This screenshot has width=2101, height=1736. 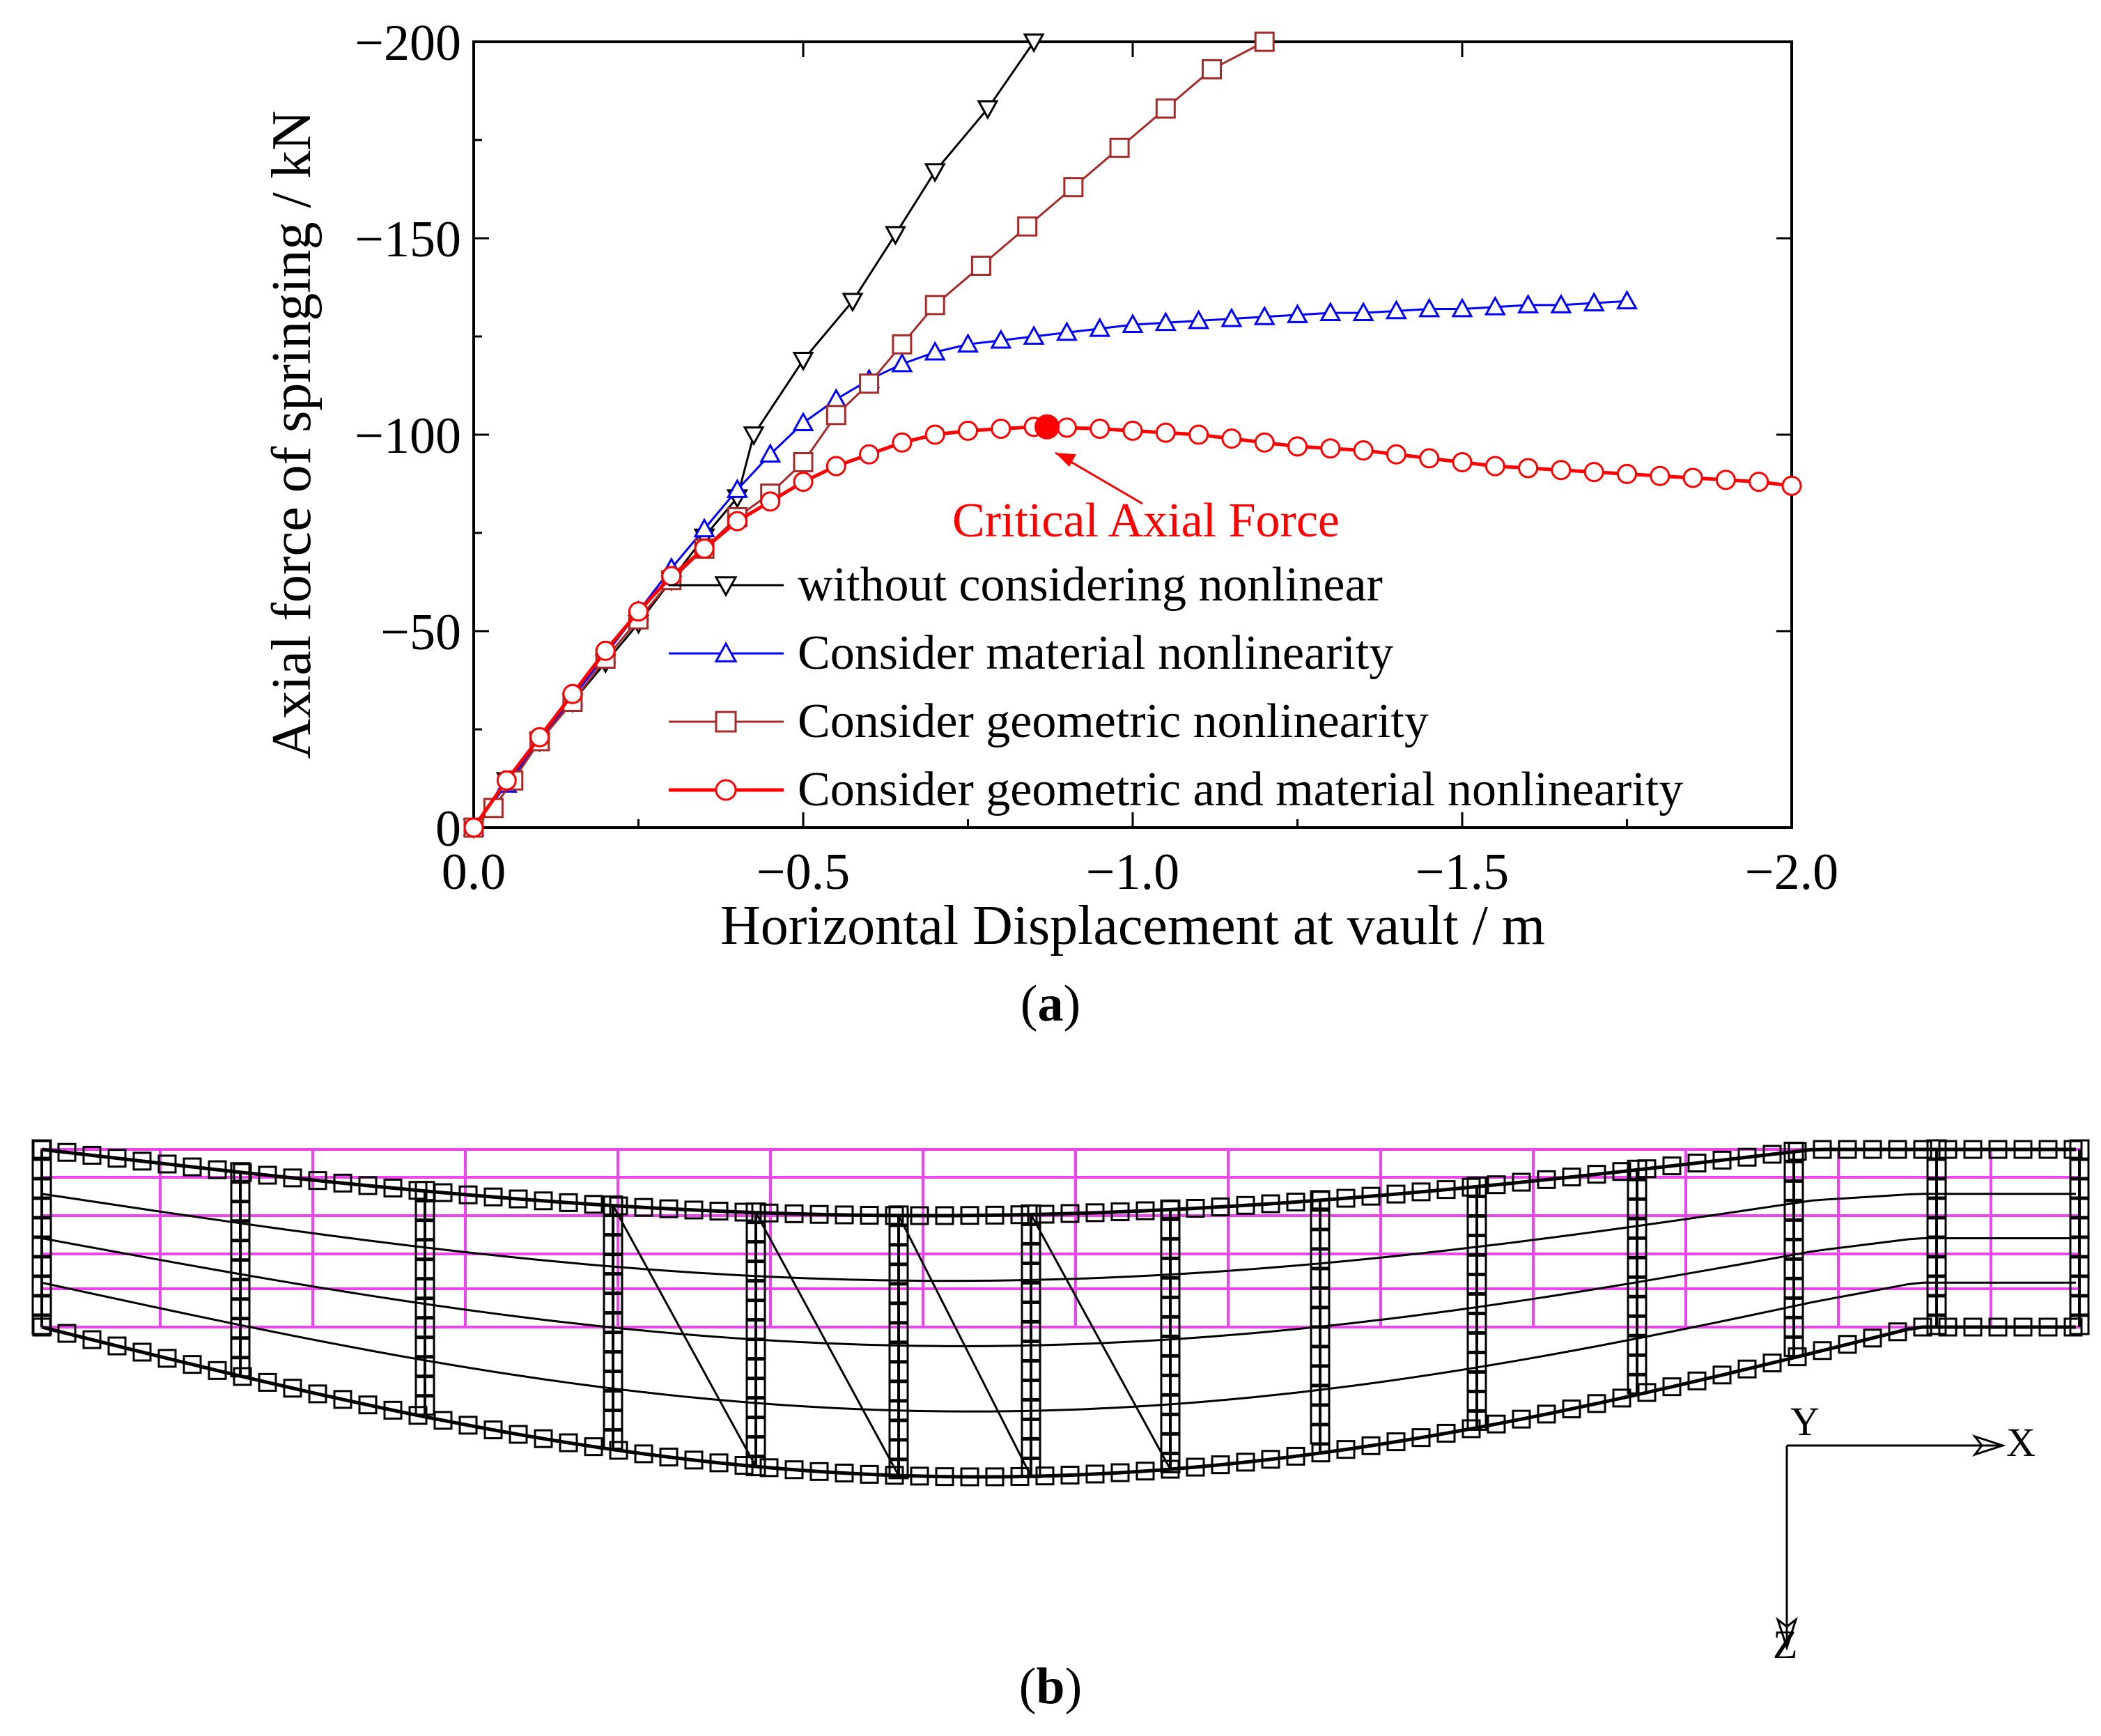 I want to click on critical-point-marker, so click(x=1047, y=427).